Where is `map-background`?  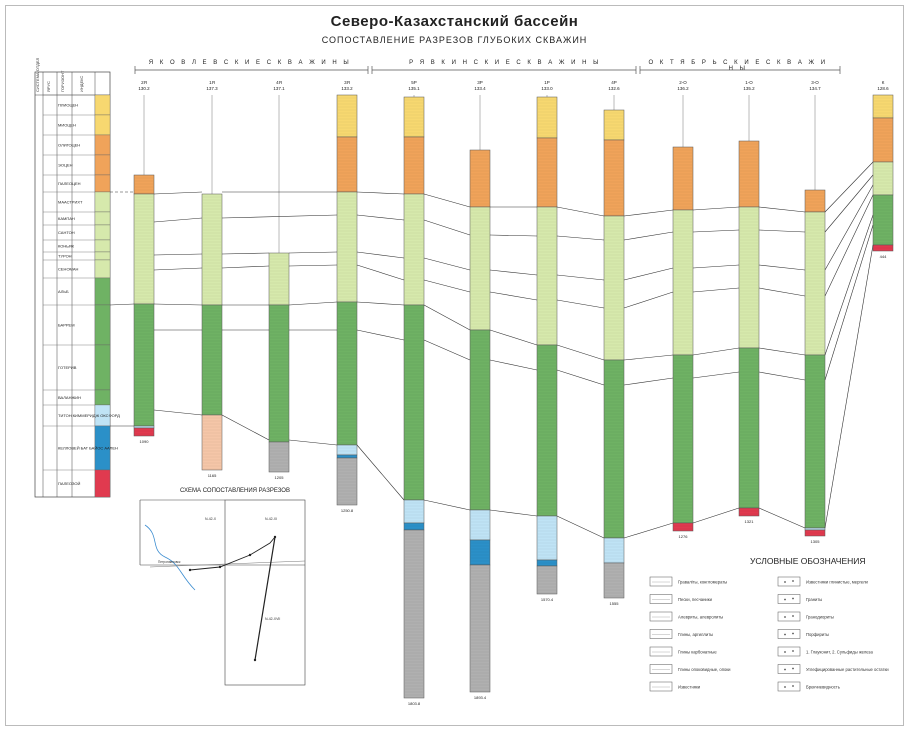
map-background is located at coordinates (222, 592).